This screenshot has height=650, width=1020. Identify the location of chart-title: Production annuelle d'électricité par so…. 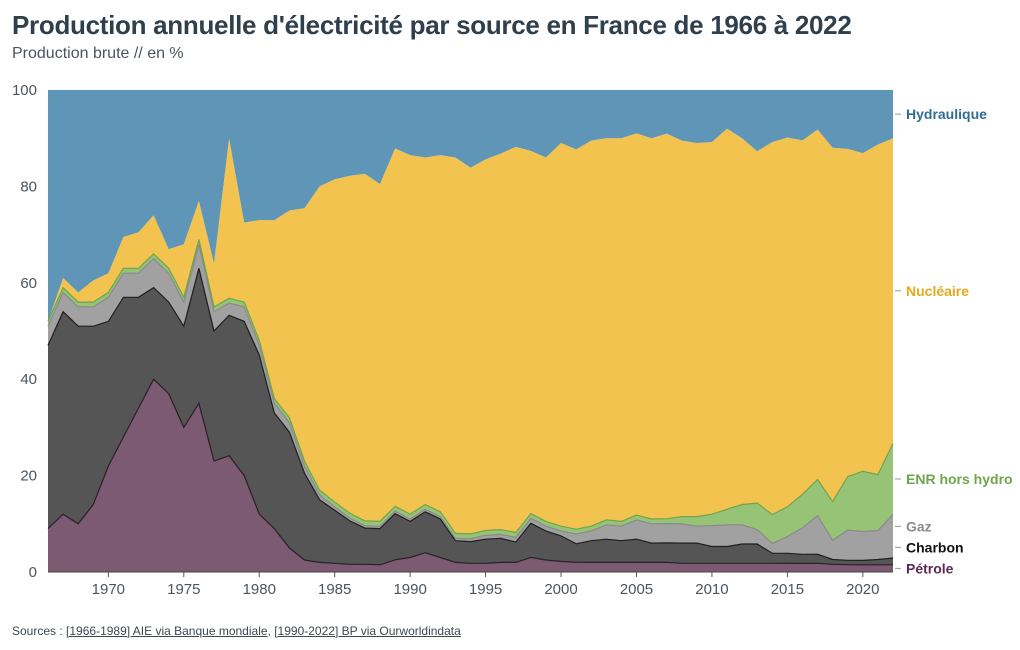
(432, 25).